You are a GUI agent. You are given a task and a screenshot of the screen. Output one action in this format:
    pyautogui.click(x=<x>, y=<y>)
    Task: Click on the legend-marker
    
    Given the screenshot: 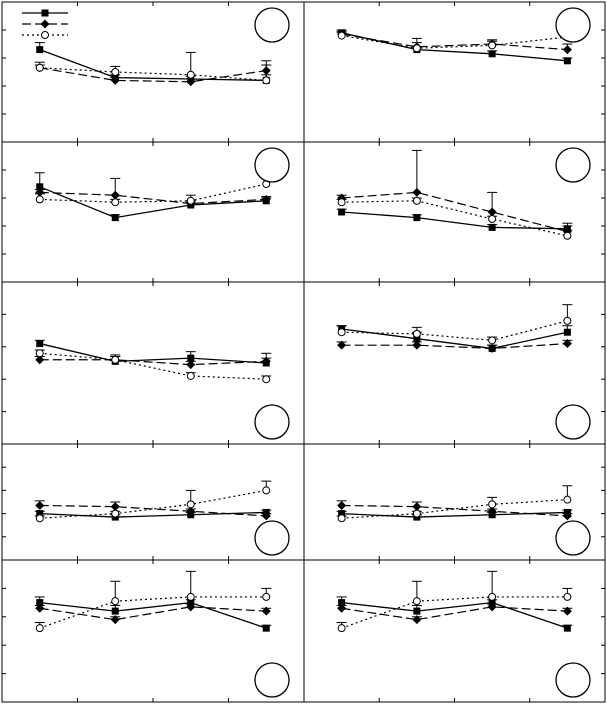 What is the action you would take?
    pyautogui.click(x=45, y=13)
    